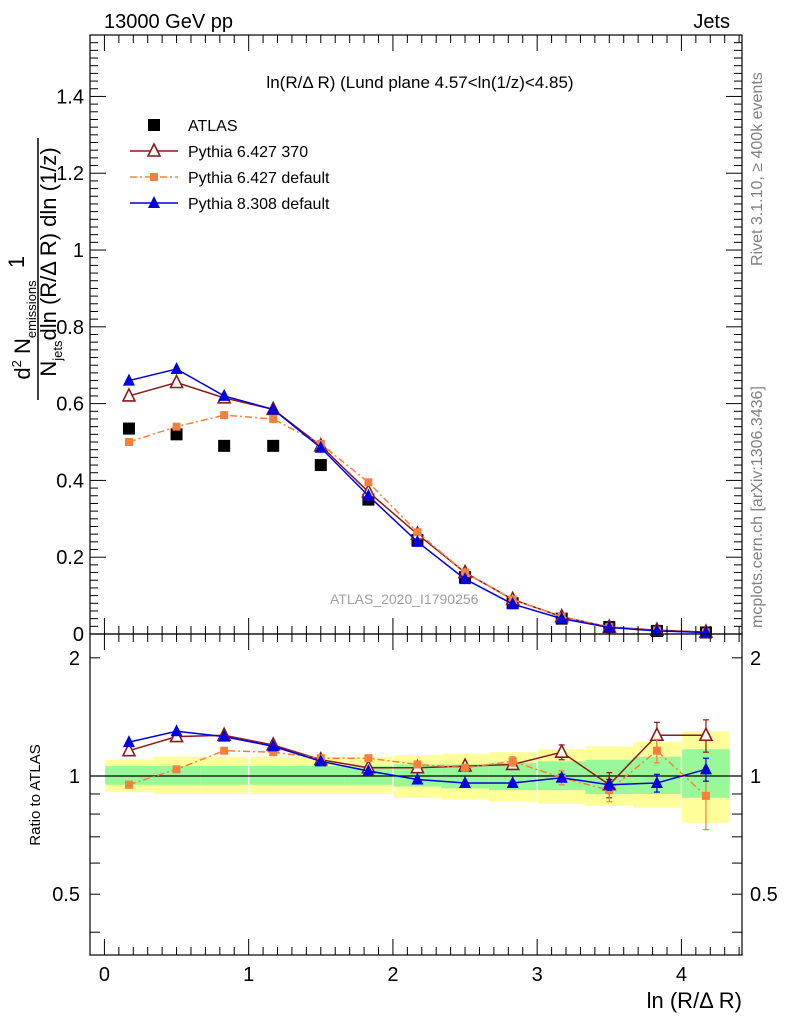 This screenshot has height=1024, width=786. I want to click on y-label-exp: 2, so click(16, 363).